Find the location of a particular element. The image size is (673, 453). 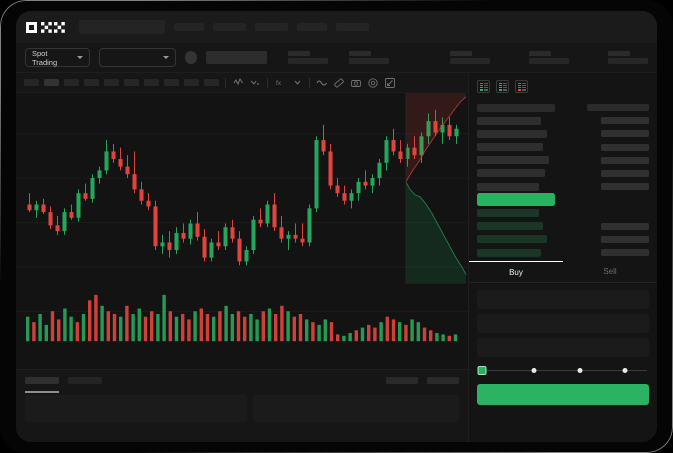

fullscreen-icon is located at coordinates (390, 83).